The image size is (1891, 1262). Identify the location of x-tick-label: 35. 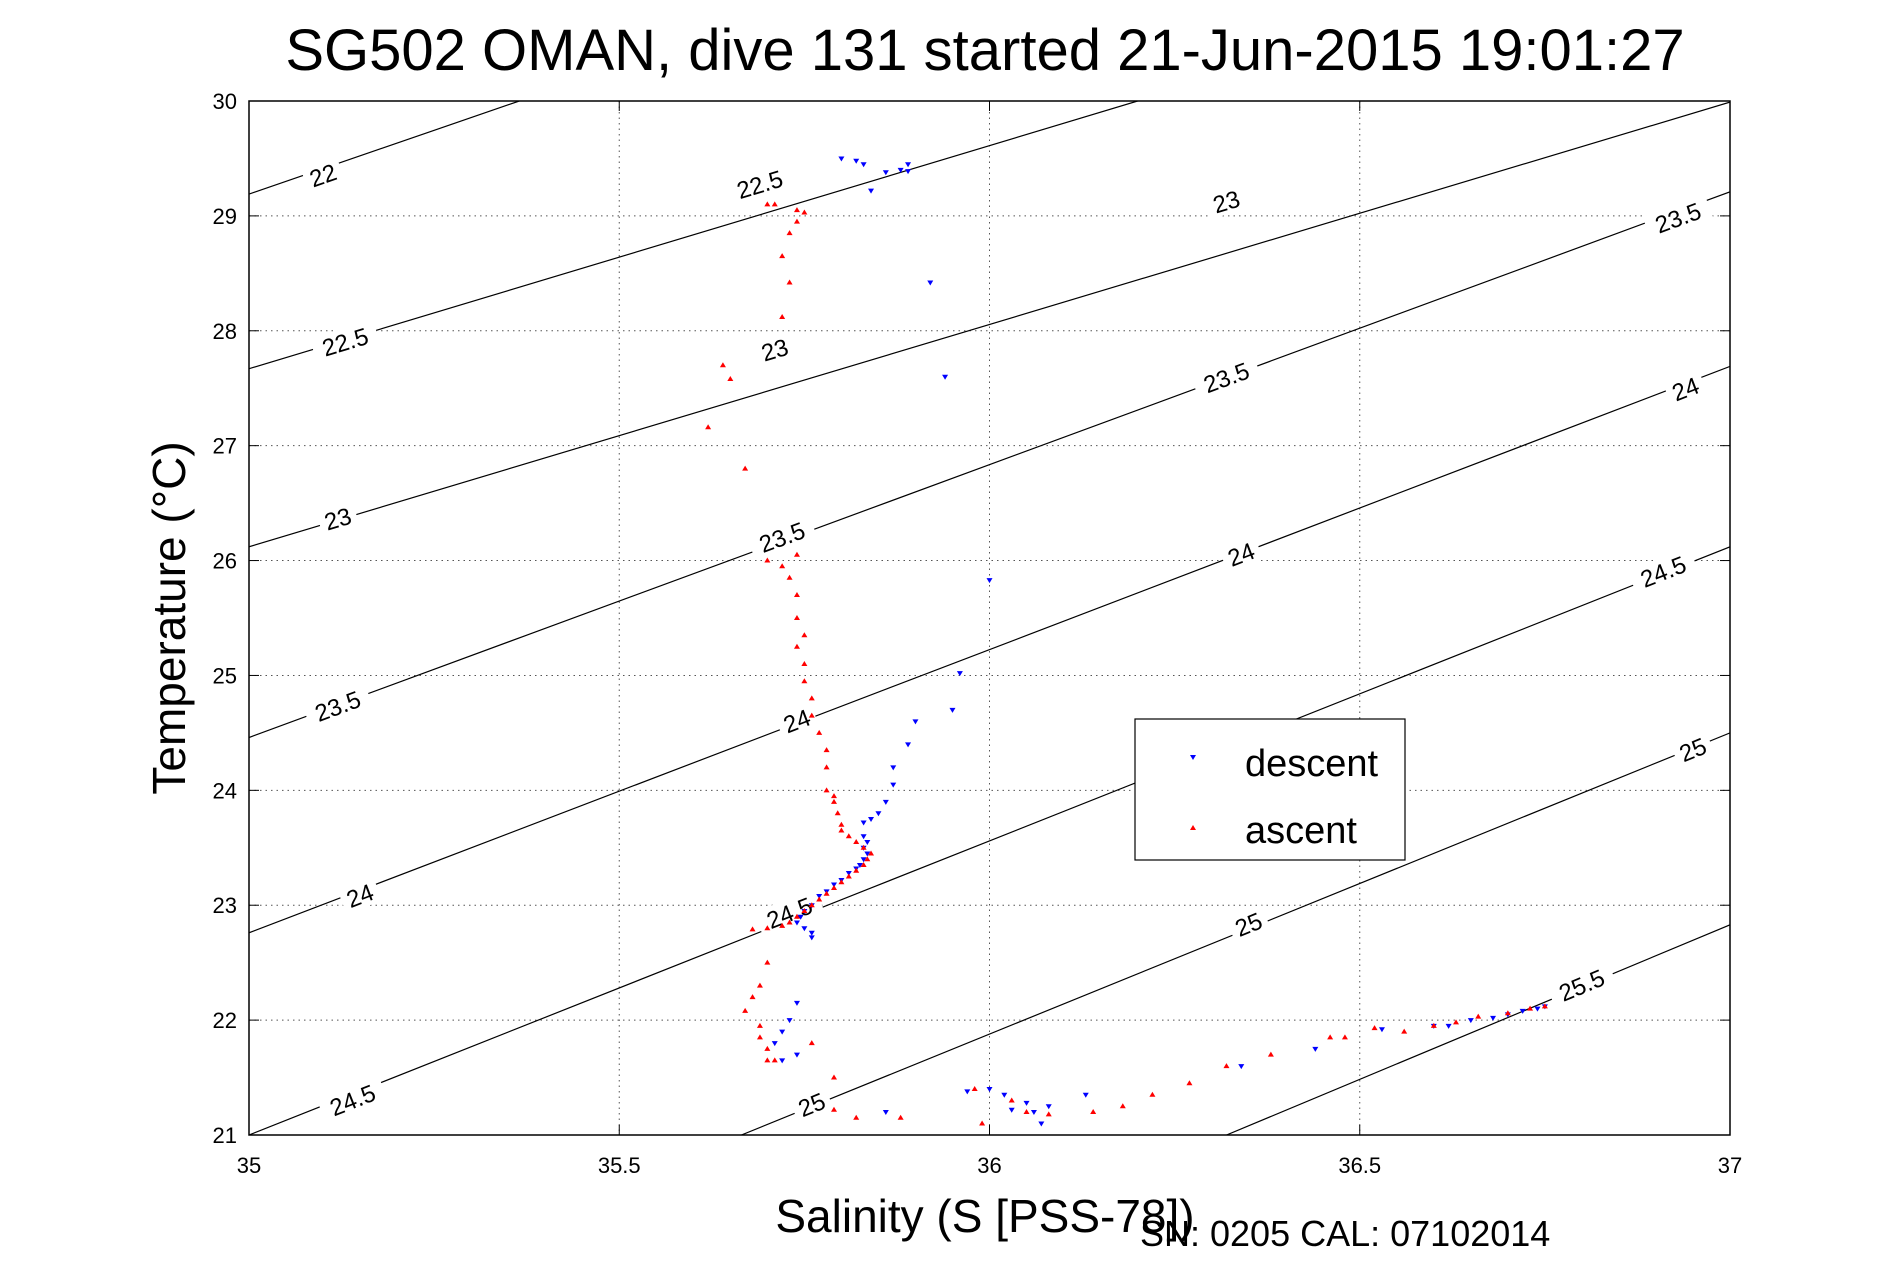
(249, 1165).